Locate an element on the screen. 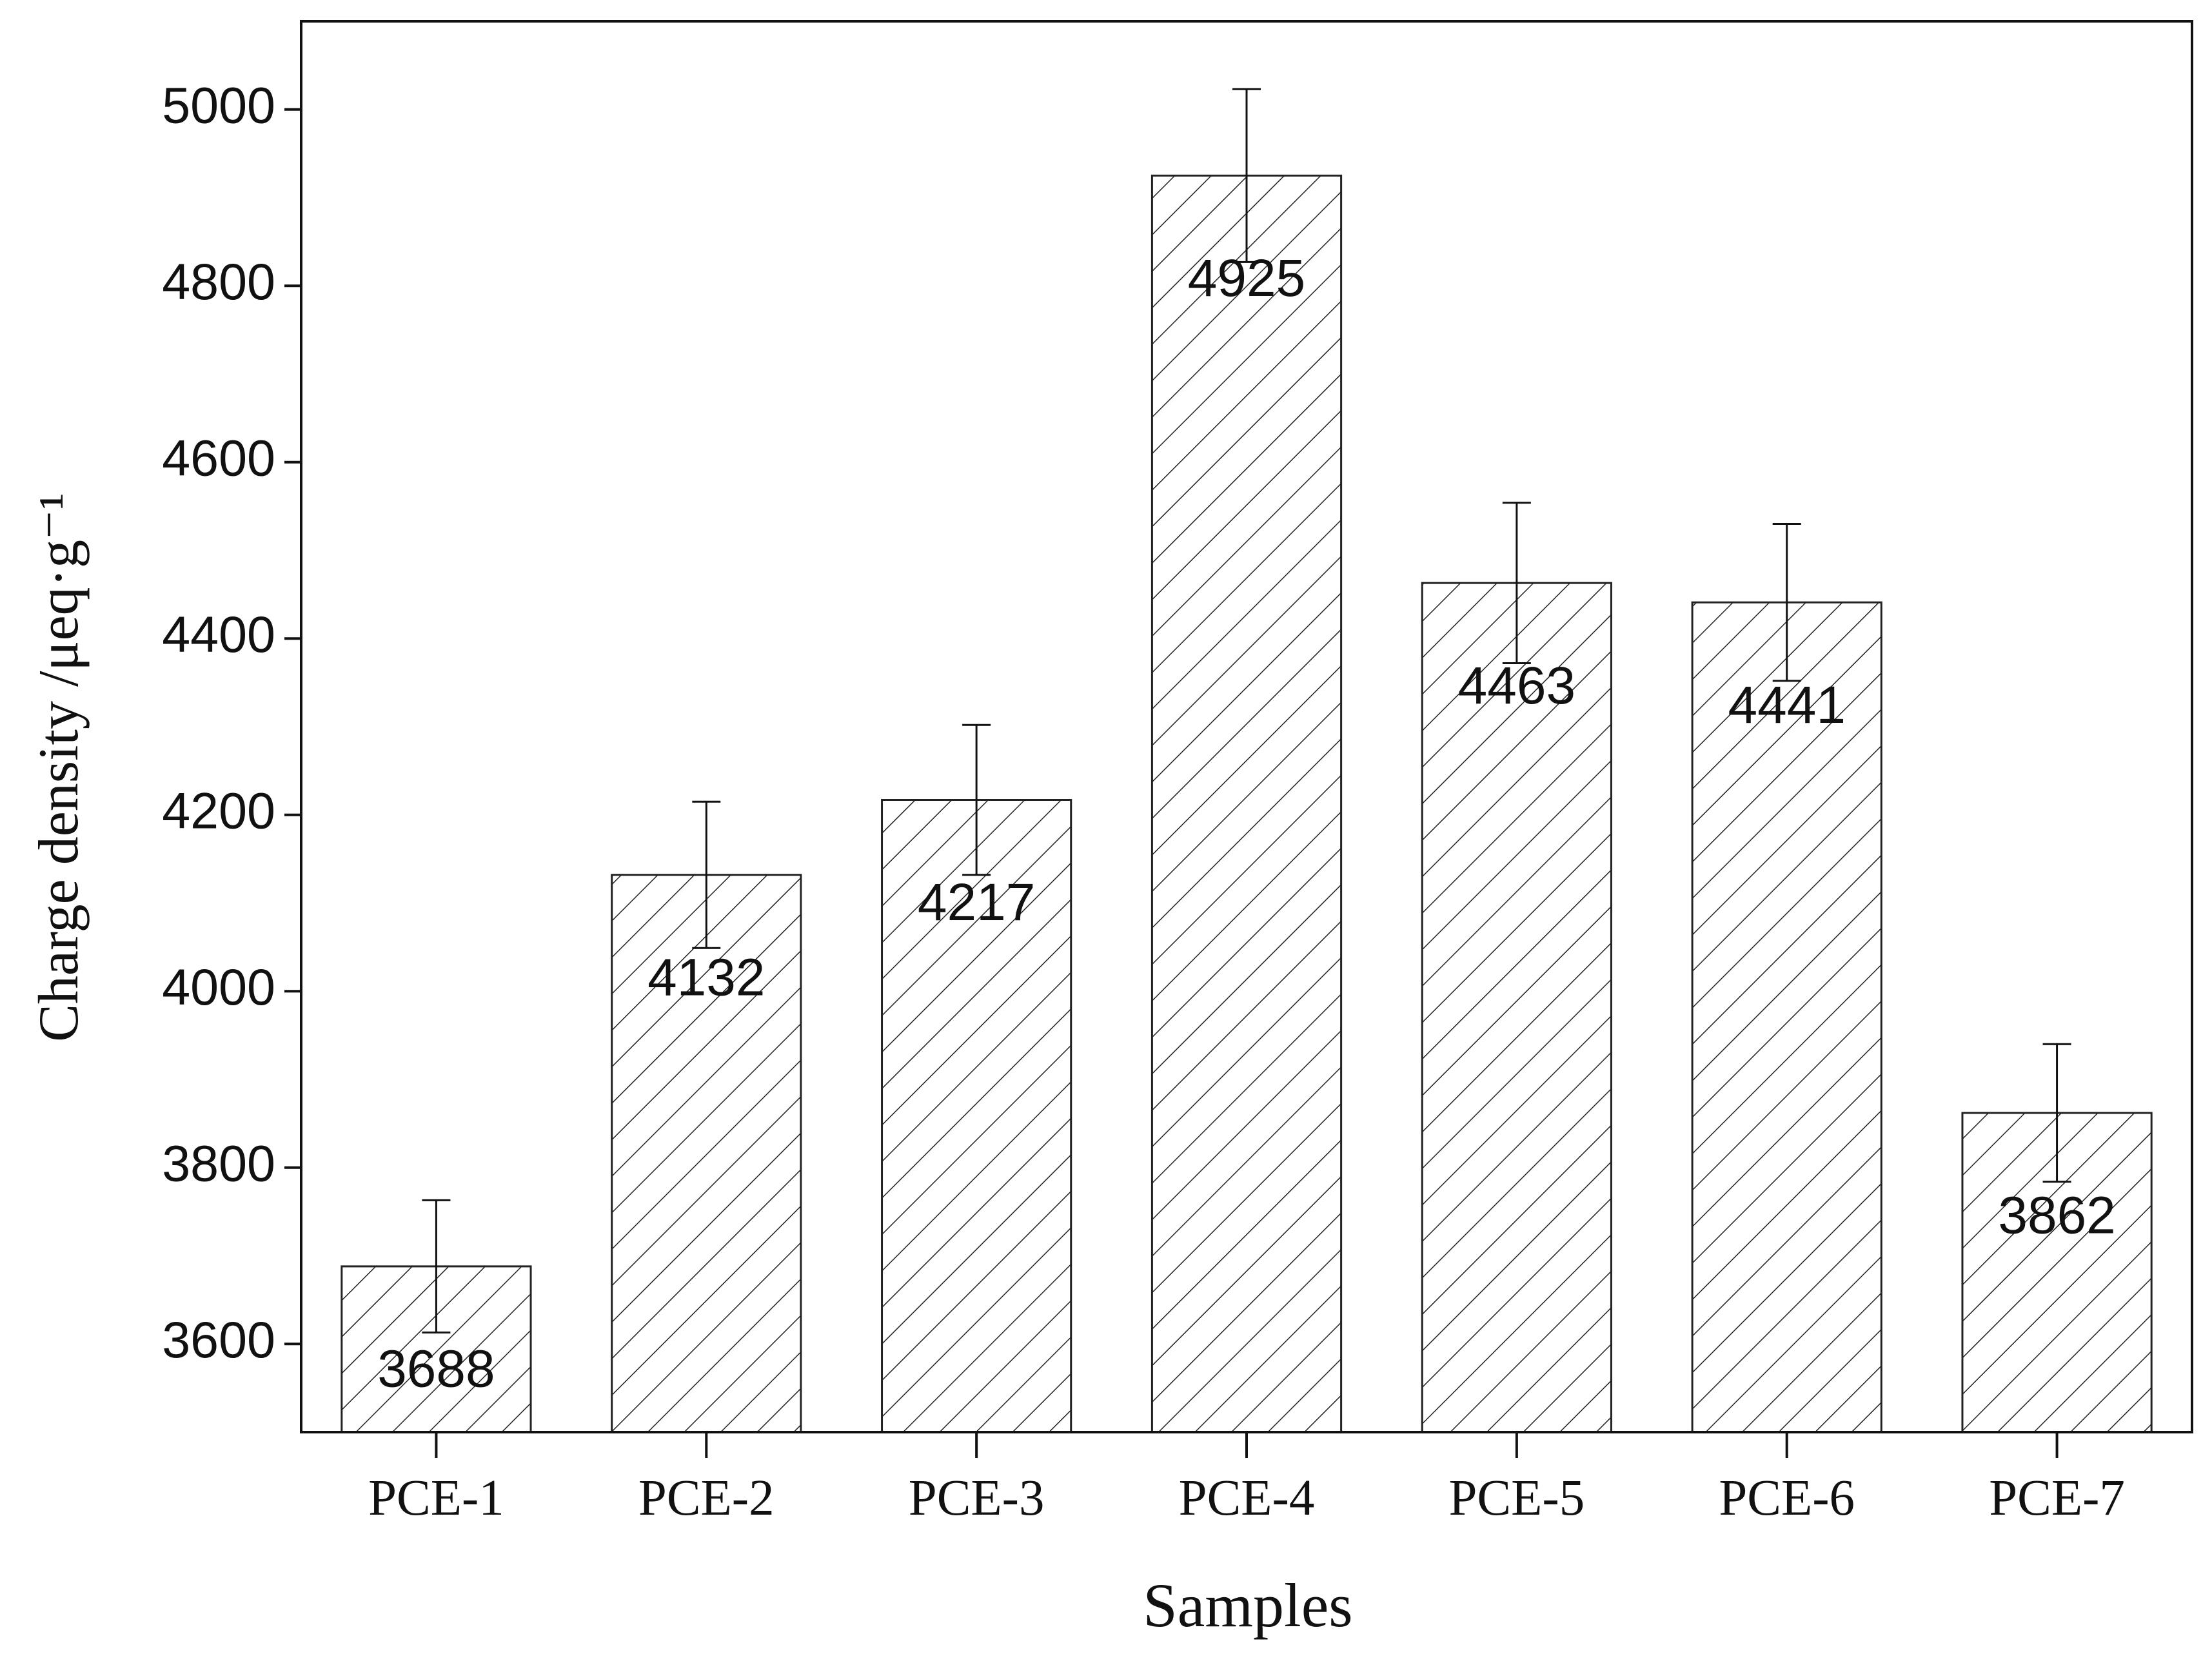 This screenshot has height=1672, width=2212. x-tick-label: PCE-3 is located at coordinates (977, 1498).